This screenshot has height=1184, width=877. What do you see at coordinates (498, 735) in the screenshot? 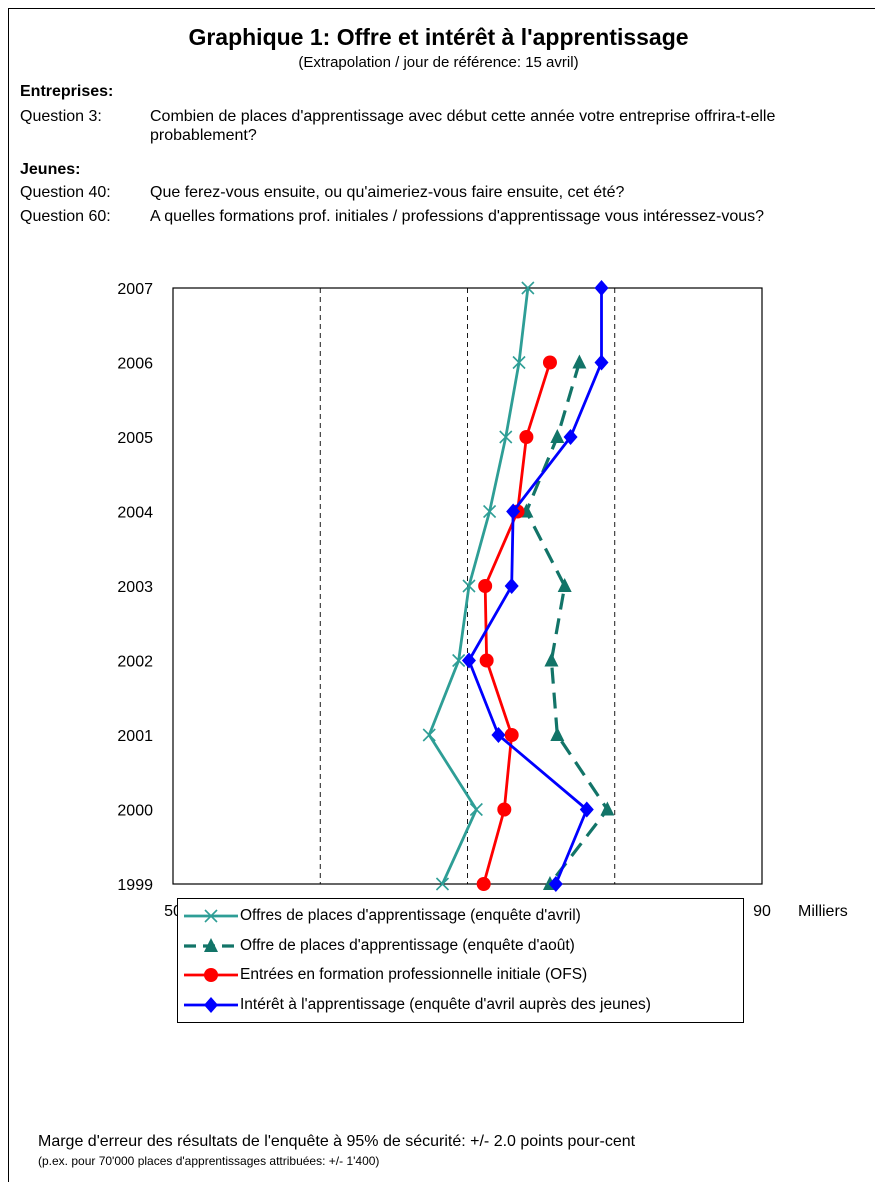
I see `series-4-point-2001` at bounding box center [498, 735].